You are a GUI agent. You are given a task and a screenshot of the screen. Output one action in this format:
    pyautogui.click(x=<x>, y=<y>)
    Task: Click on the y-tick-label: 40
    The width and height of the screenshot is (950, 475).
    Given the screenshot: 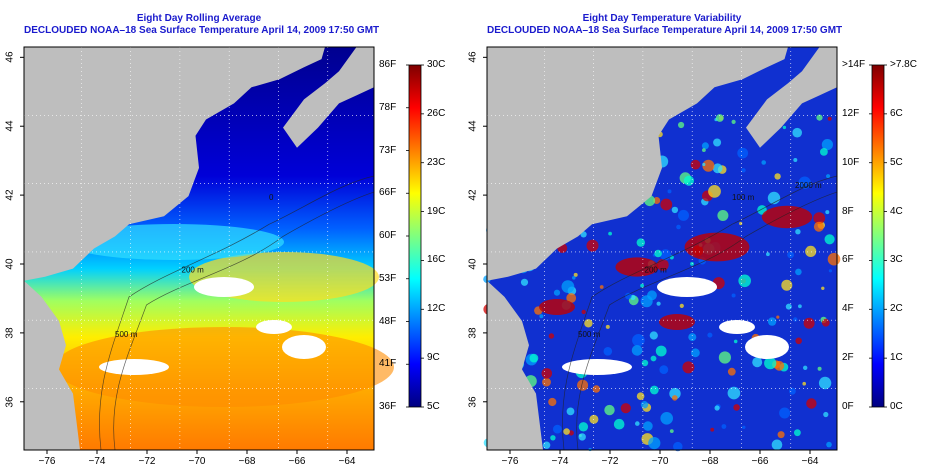 What is the action you would take?
    pyautogui.click(x=10, y=264)
    